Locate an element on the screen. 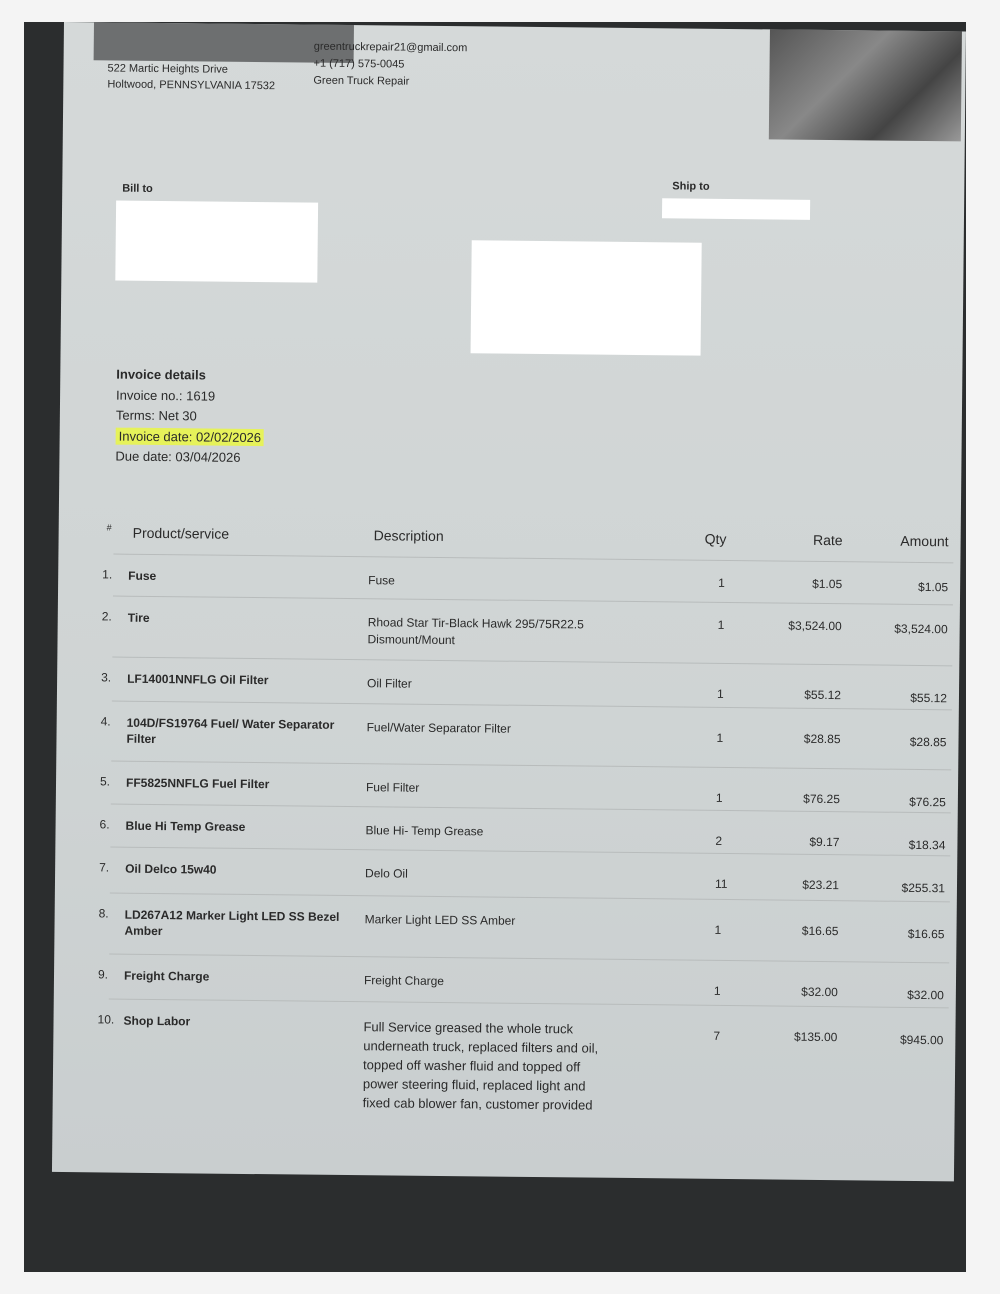 This screenshot has height=1294, width=1000. header-number: # is located at coordinates (109, 527).